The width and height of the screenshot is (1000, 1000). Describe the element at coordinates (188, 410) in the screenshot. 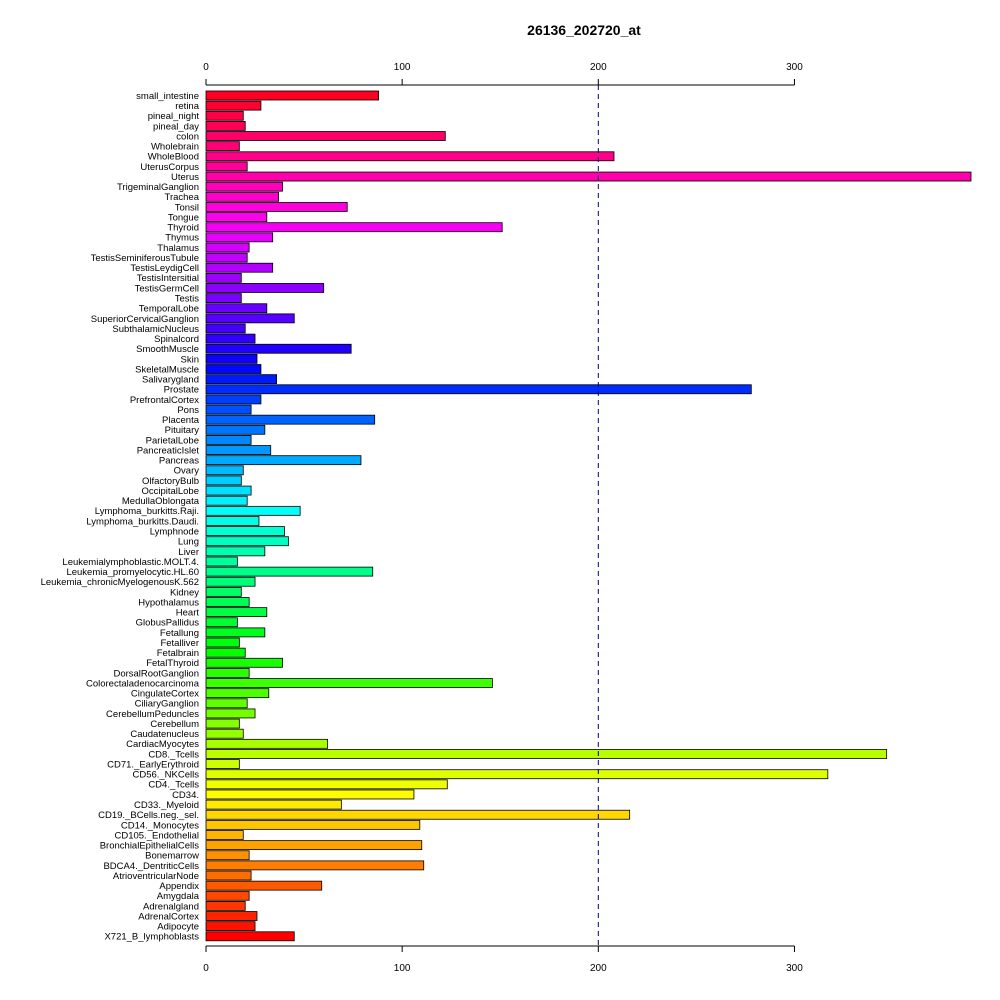

I see `category-label: Pons` at that location.